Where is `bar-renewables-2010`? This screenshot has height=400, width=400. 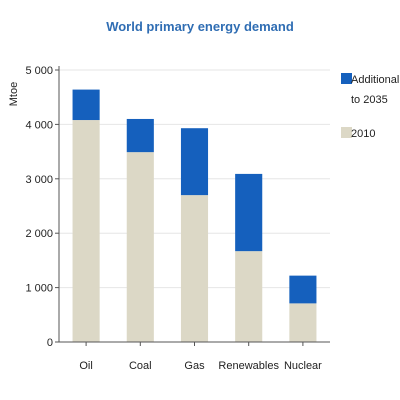
bar-renewables-2010 is located at coordinates (249, 296).